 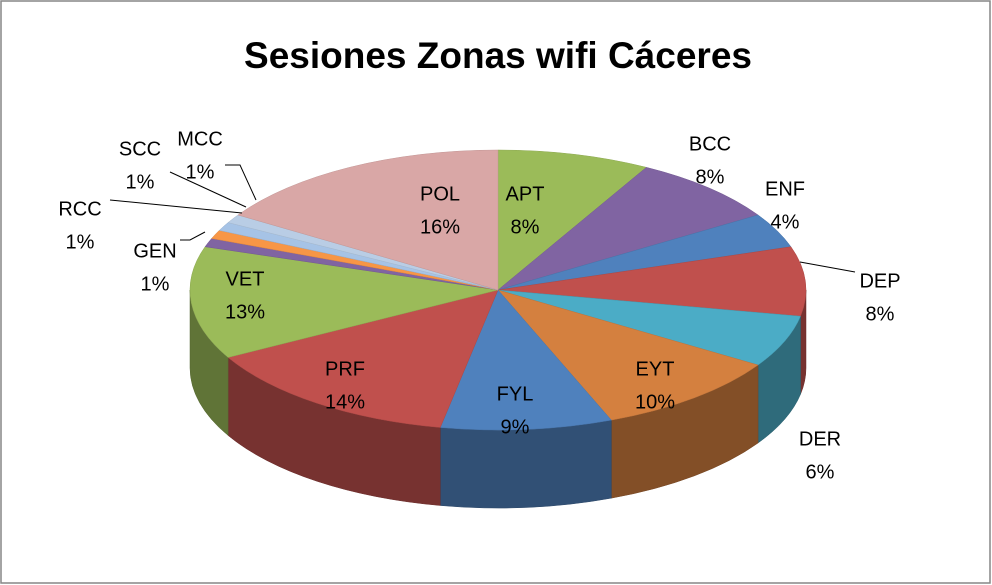 What do you see at coordinates (440, 227) in the screenshot?
I see `data-label-value: 16%` at bounding box center [440, 227].